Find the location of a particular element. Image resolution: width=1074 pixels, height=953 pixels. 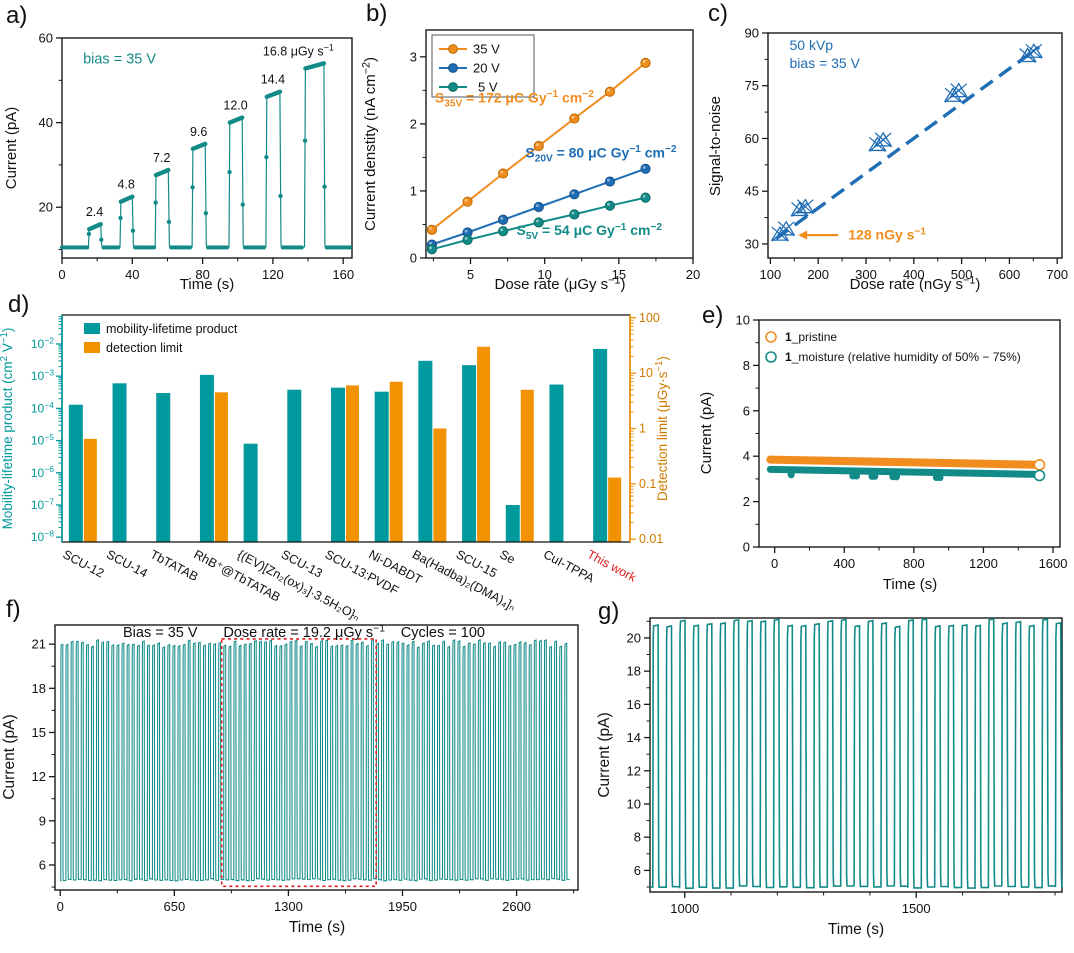

panel-a-label: a) is located at coordinates (17, 15).